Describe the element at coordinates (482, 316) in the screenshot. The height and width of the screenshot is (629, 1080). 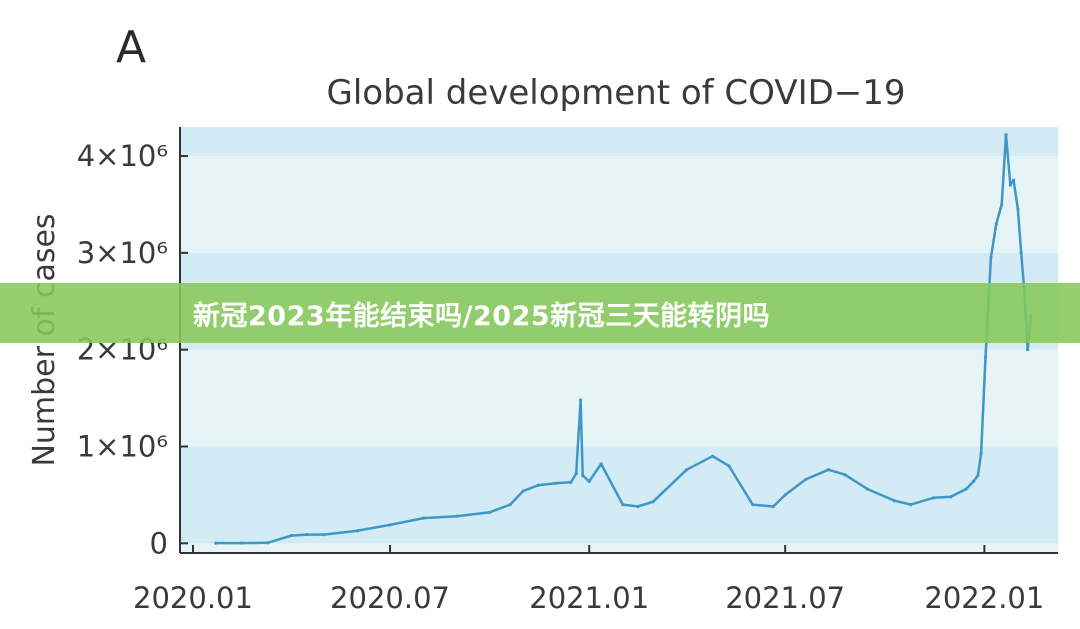
I see `overlay-caption: 新冠2023年能结束吗/2025新冠三天能转阴吗` at that location.